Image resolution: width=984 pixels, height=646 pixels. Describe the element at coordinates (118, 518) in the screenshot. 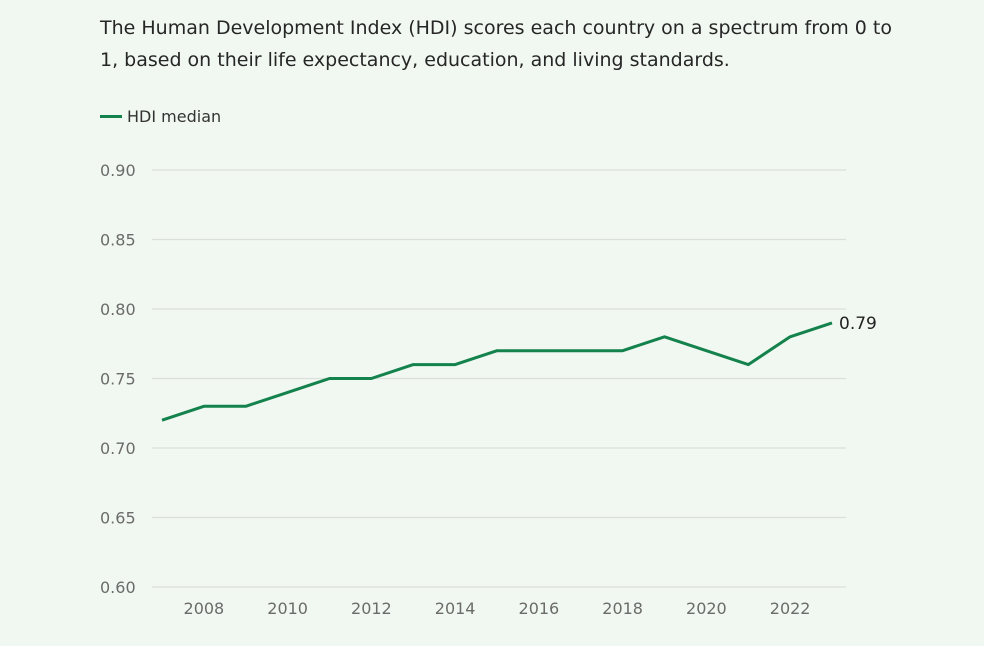

I see `y-tick-label: 0.65` at that location.